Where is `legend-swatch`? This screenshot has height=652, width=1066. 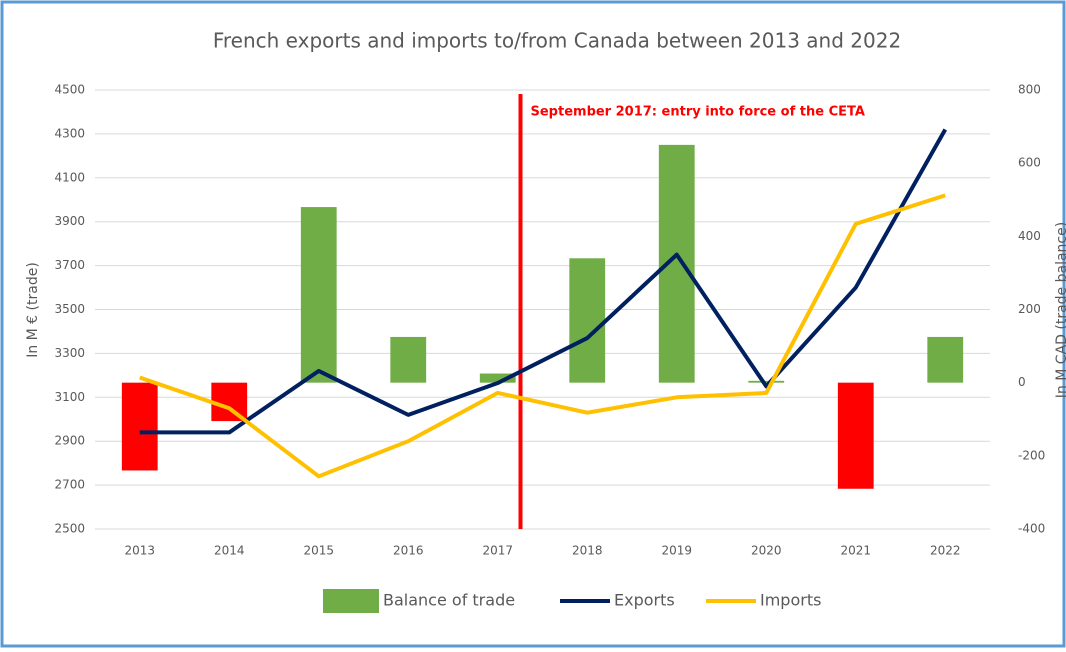 legend-swatch is located at coordinates (351, 601).